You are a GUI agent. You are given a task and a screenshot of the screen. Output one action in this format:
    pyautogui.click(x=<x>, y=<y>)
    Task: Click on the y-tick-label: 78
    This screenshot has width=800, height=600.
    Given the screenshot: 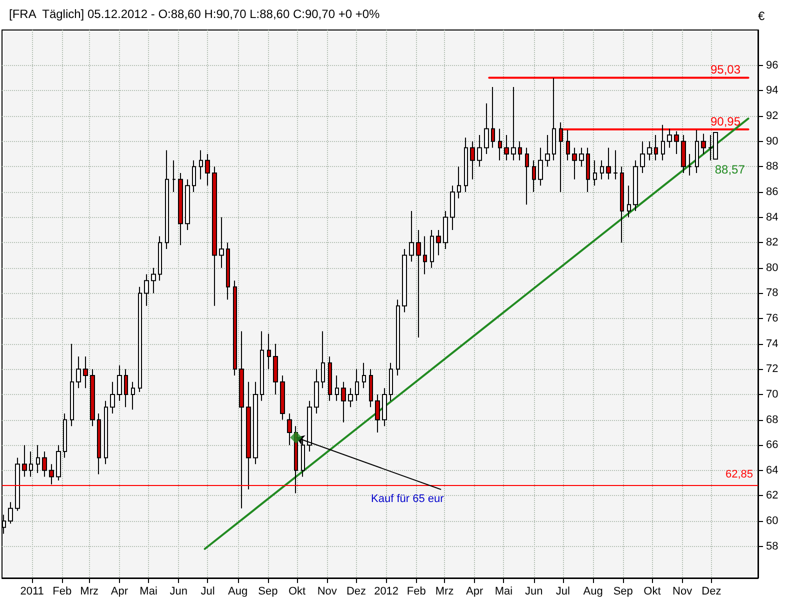 What is the action you would take?
    pyautogui.click(x=772, y=293)
    